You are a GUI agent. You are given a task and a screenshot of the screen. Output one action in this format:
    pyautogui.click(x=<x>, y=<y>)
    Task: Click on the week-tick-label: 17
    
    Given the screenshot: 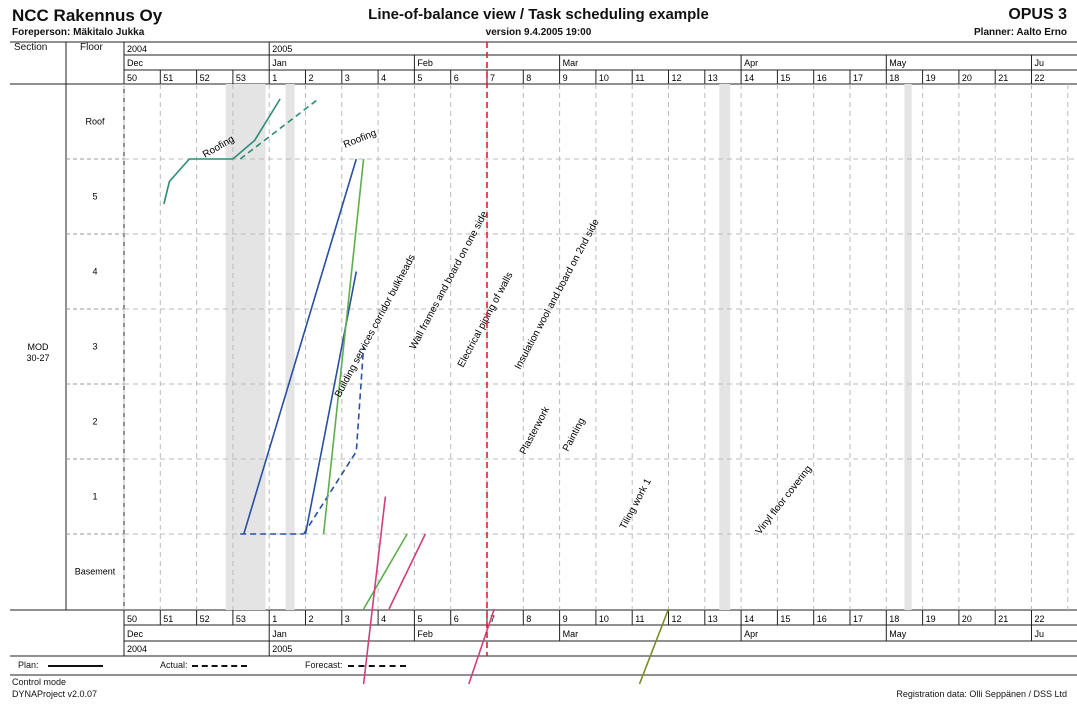 What is the action you would take?
    pyautogui.click(x=858, y=78)
    